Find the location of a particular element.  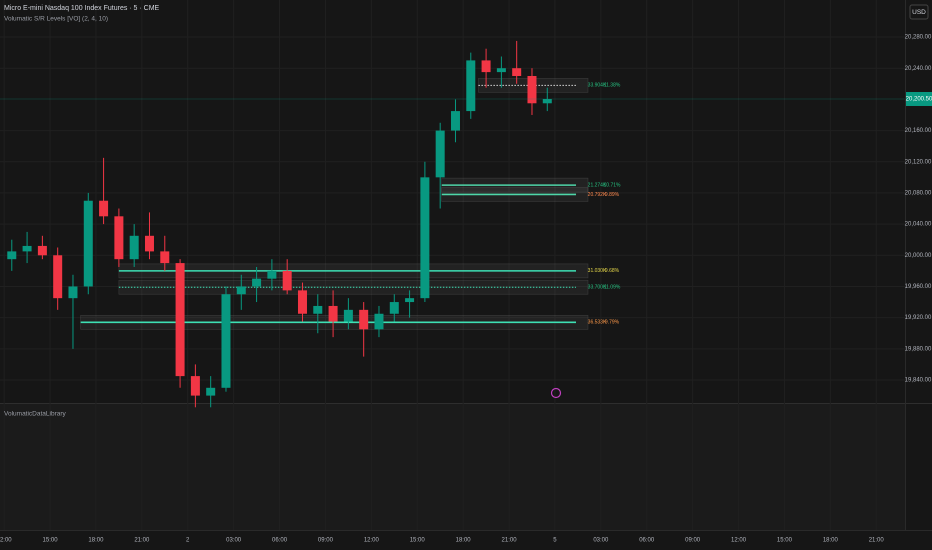

level-percent: 11.09% is located at coordinates (612, 288).